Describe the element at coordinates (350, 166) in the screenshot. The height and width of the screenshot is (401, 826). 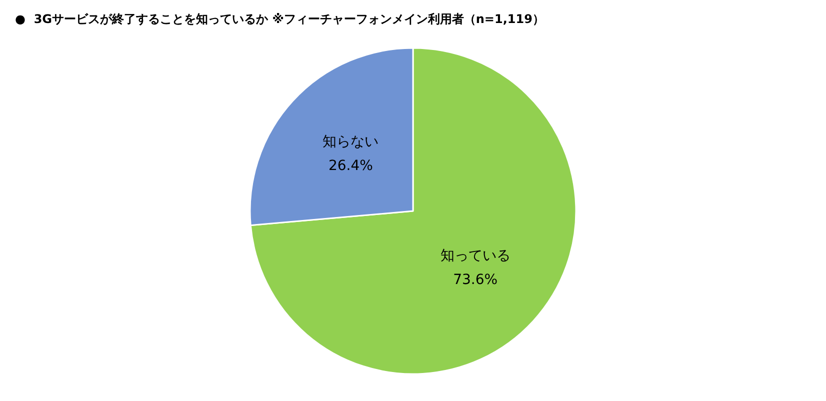
I see `data-label: 26.4%` at that location.